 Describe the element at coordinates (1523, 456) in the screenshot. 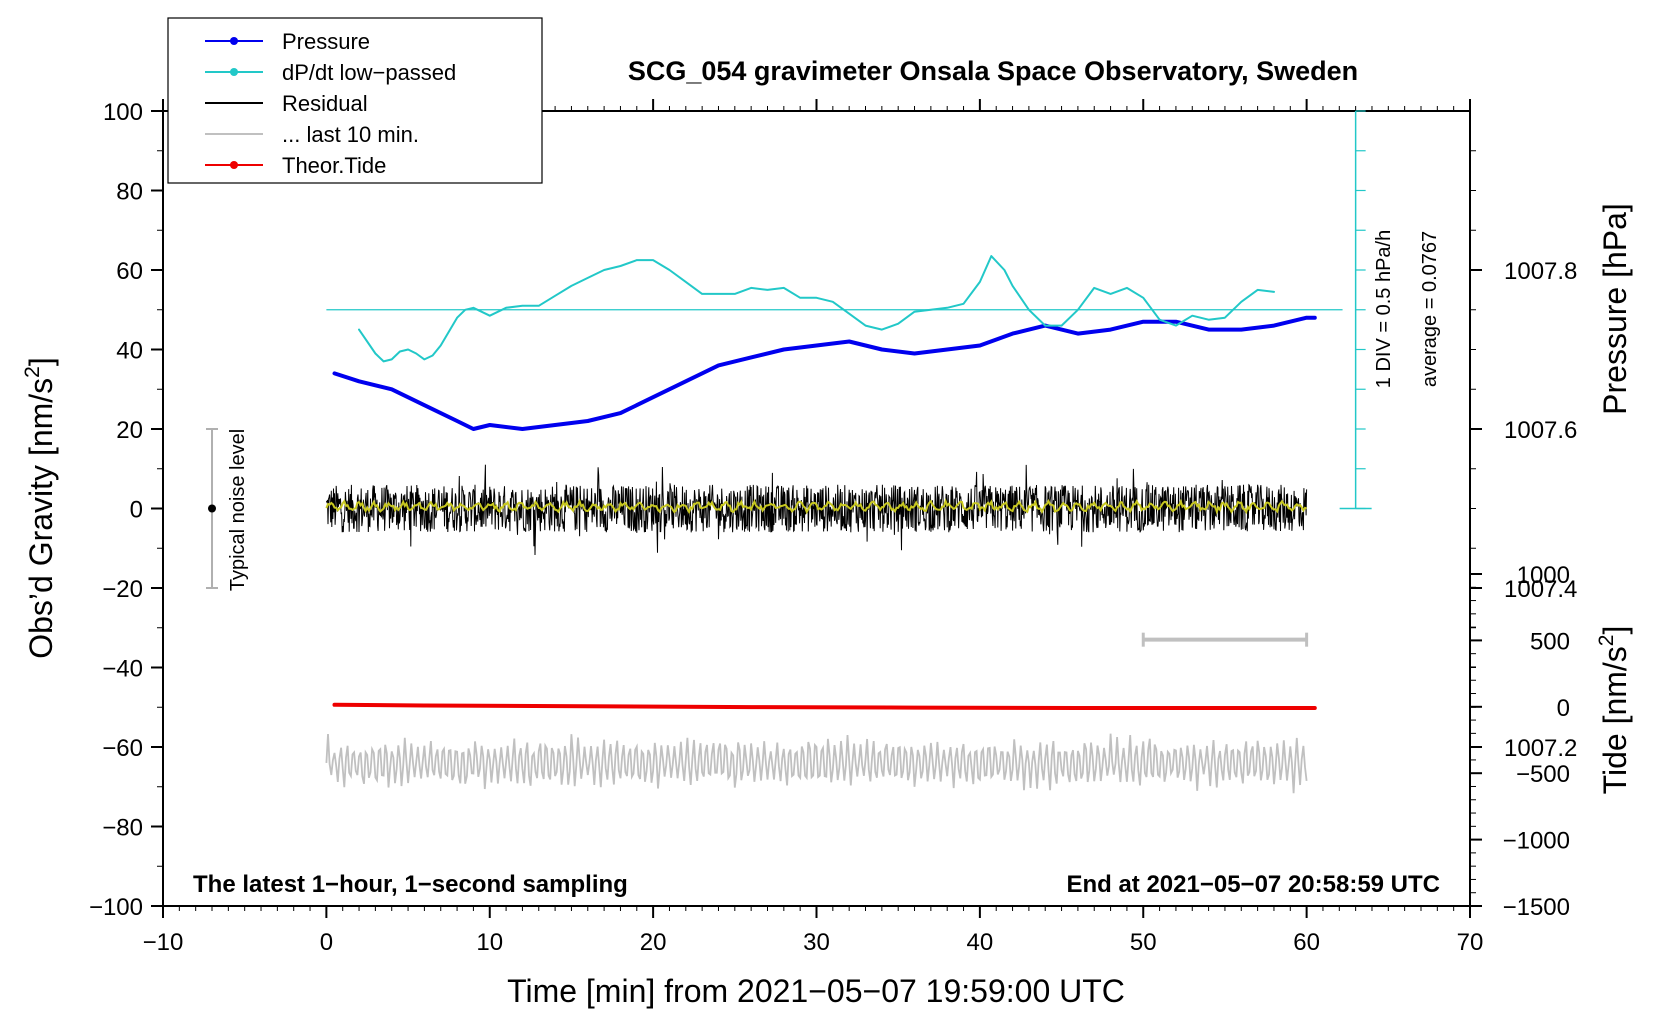

I see `pressure-axis-ticks: 1007.2 1007.4 1007.6 1007.8` at that location.